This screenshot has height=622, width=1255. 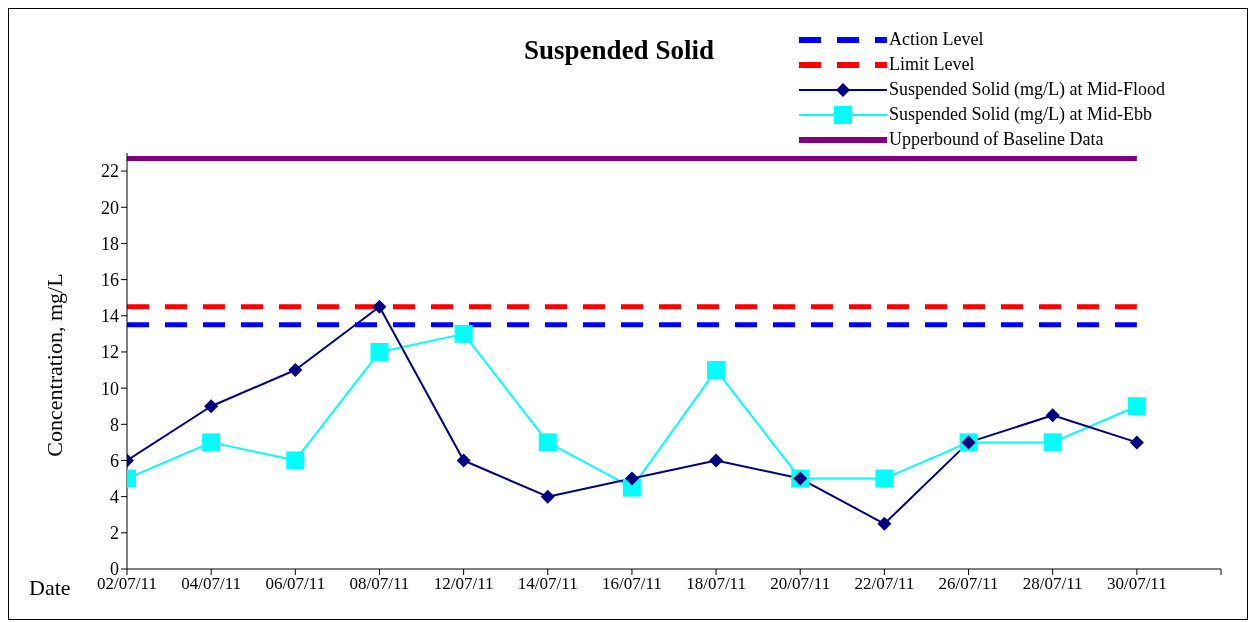 What do you see at coordinates (110, 388) in the screenshot?
I see `y-tick-label: 10` at bounding box center [110, 388].